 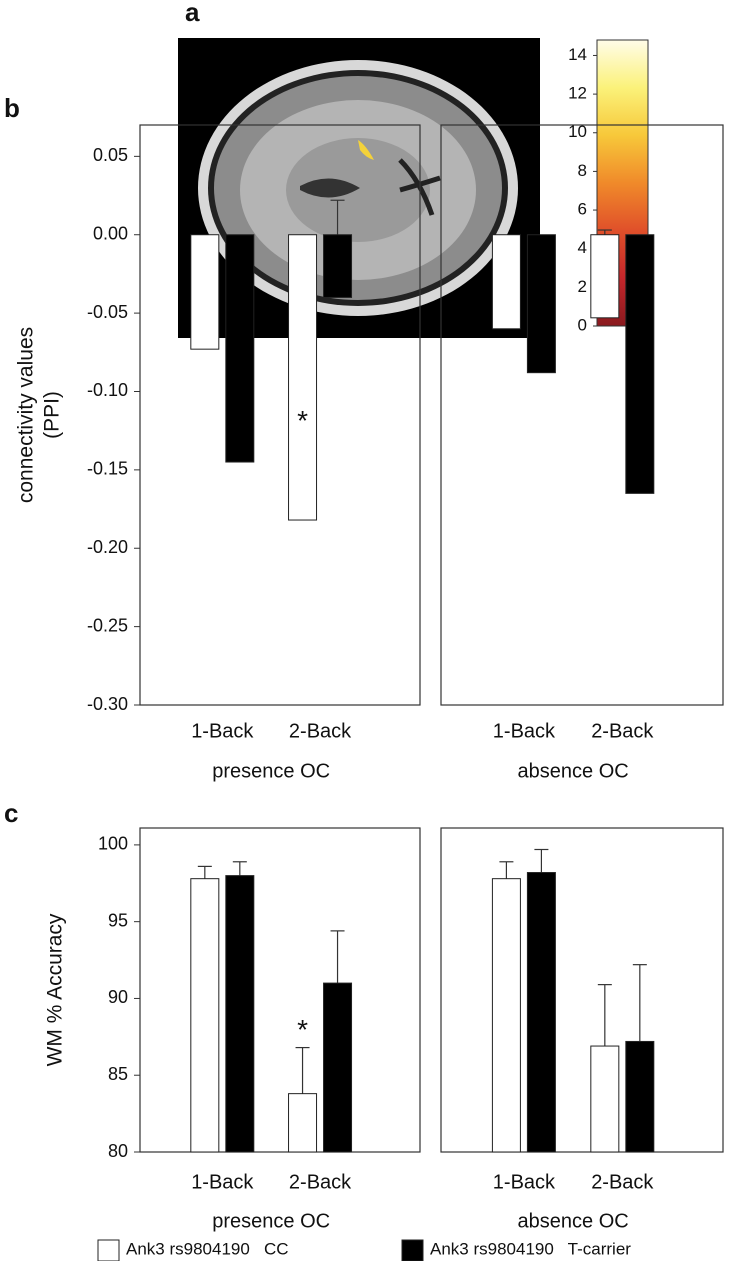 What do you see at coordinates (530, 1248) in the screenshot?
I see `legend-label: Ank3 rs9804190 T-carrier` at bounding box center [530, 1248].